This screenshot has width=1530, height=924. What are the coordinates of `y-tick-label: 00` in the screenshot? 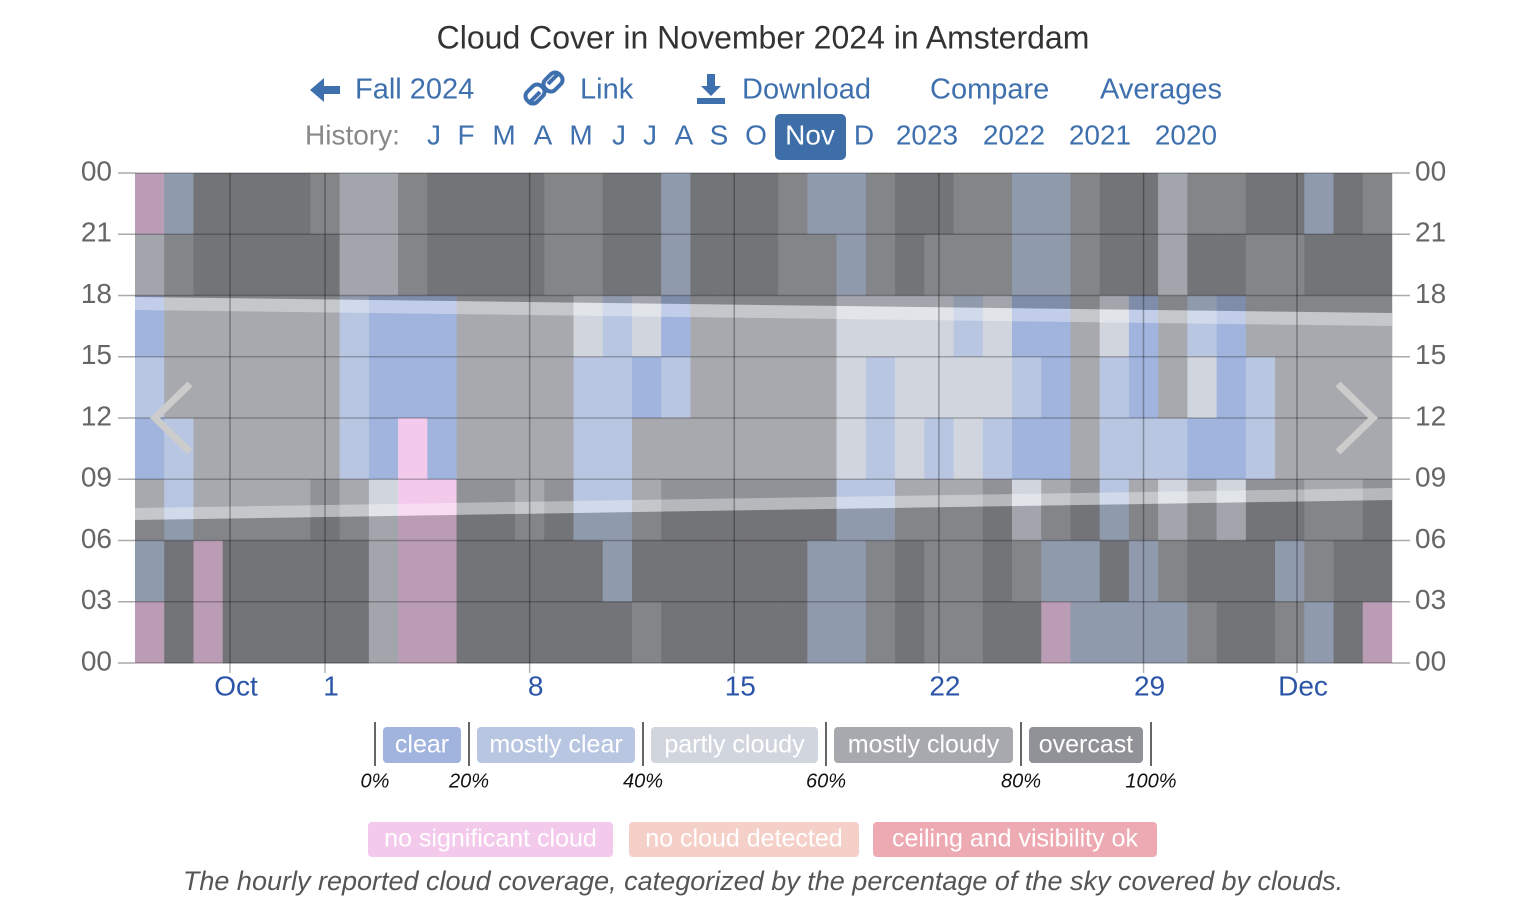 It's located at (96, 660).